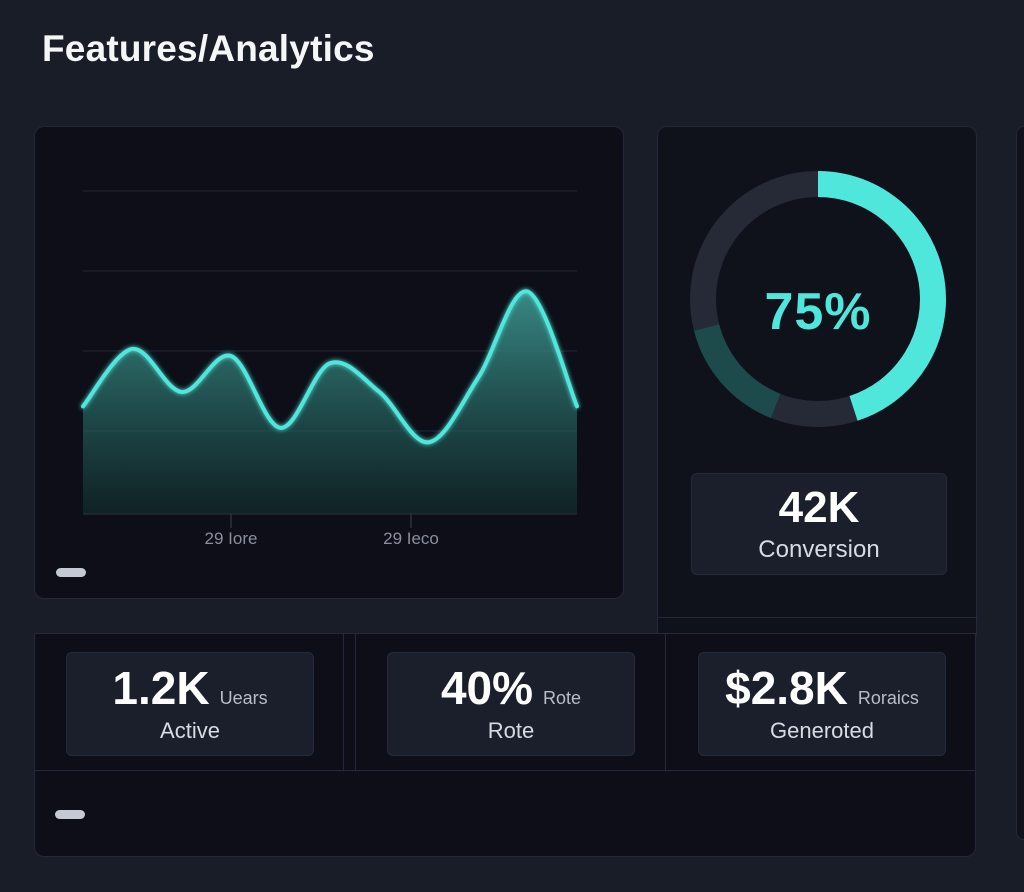 This screenshot has height=892, width=1024. Describe the element at coordinates (819, 550) in the screenshot. I see `conversion-label: Conversion` at that location.